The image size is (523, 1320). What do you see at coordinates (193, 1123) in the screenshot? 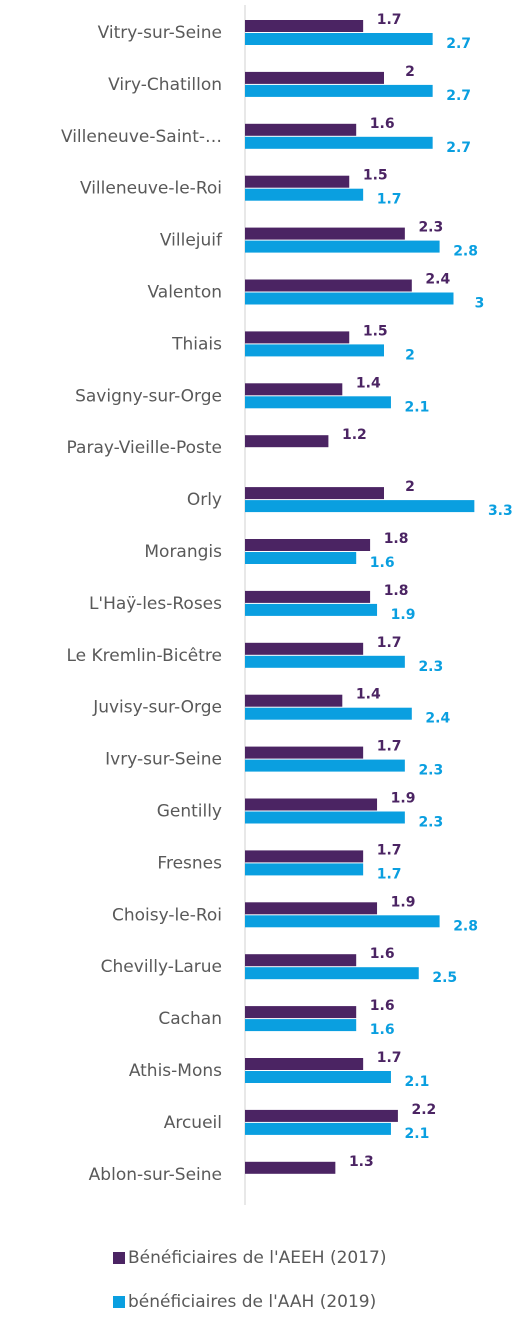
I see `category-label: Arcueil` at bounding box center [193, 1123].